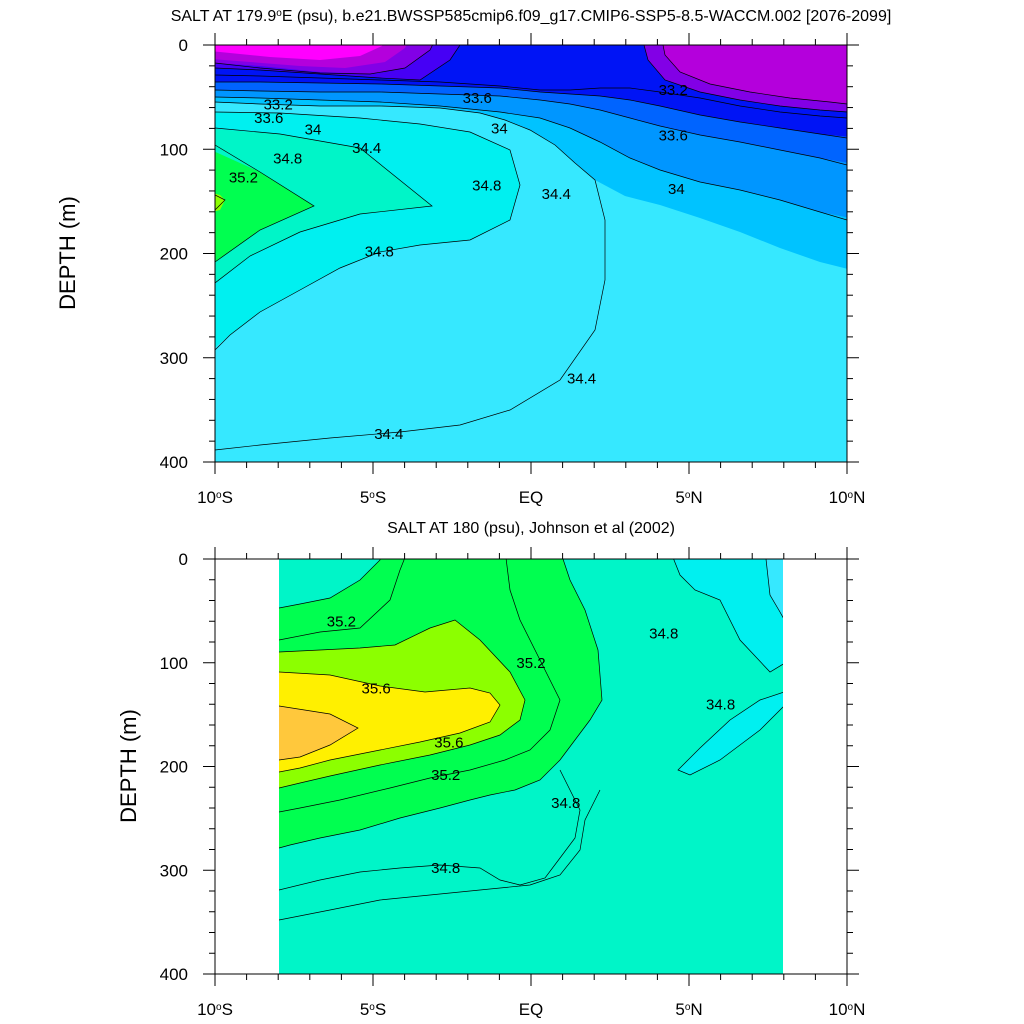  What do you see at coordinates (728, 667) in the screenshot?
I see `band-34.6` at bounding box center [728, 667].